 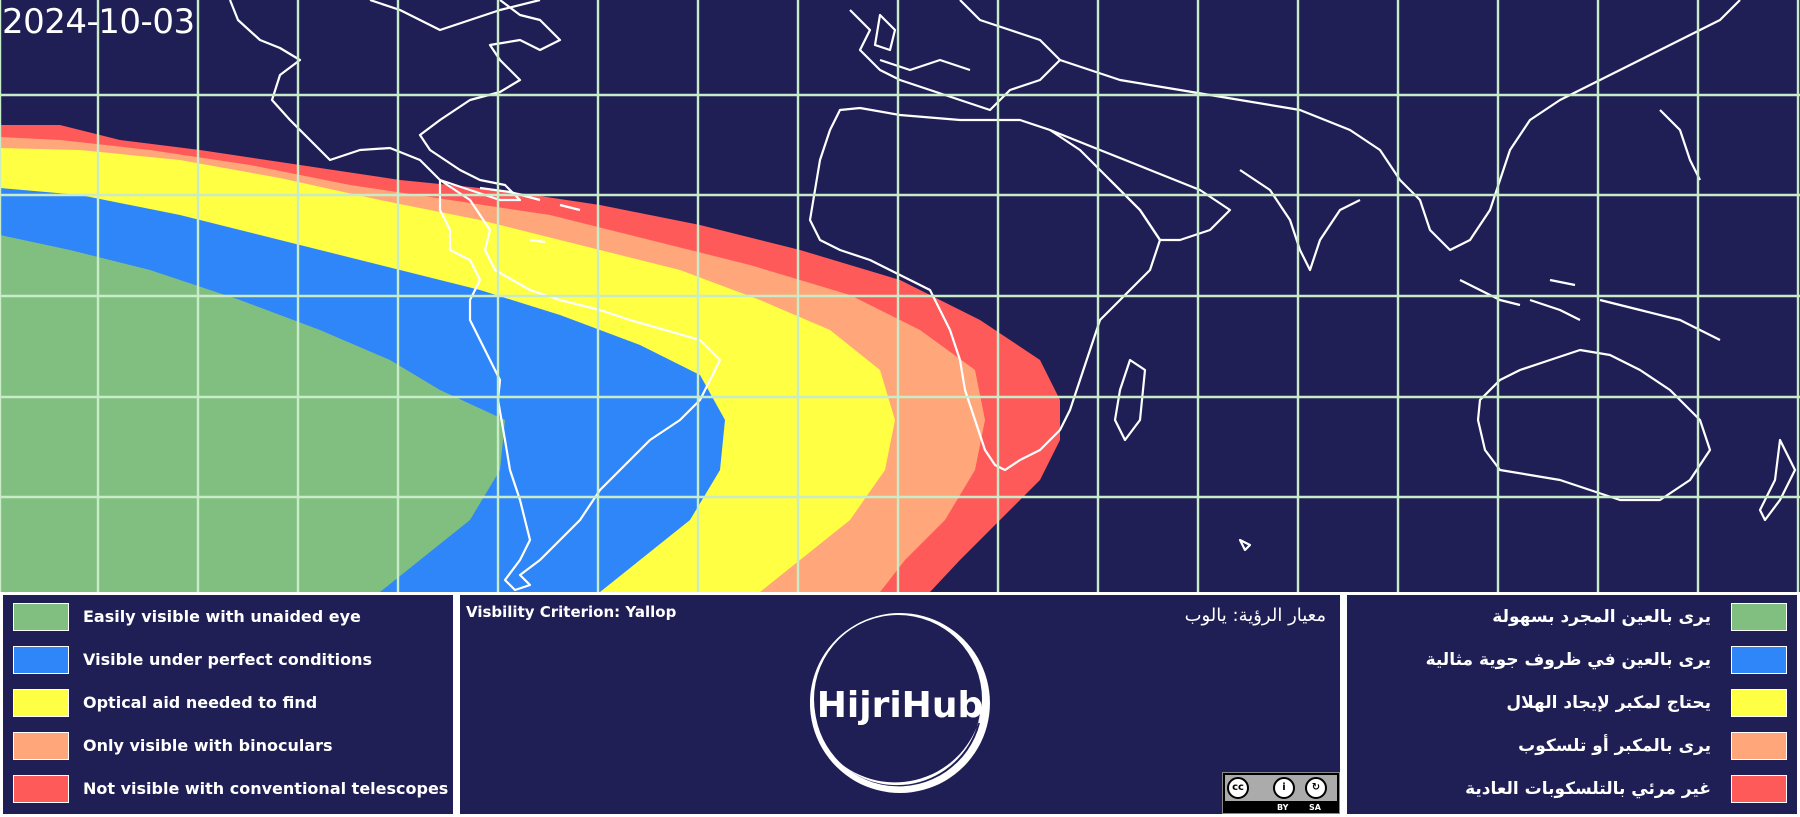 What do you see at coordinates (222, 616) in the screenshot?
I see `legend-label: Easily visible with unaided eye` at bounding box center [222, 616].